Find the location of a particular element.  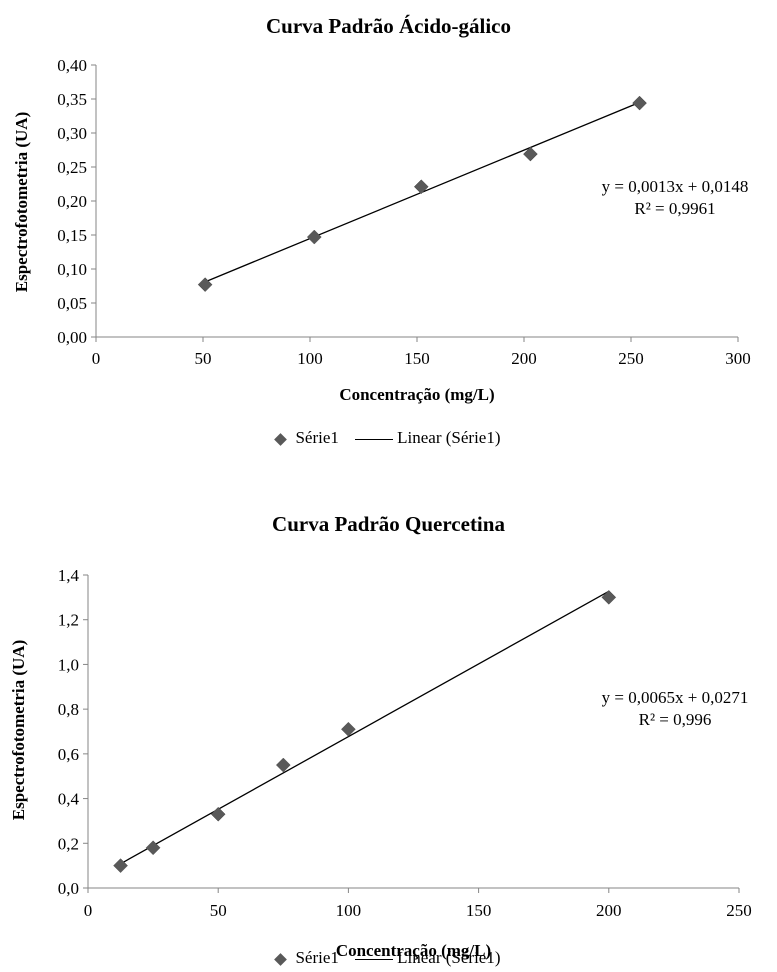

y-tick-label: 1,2 is located at coordinates (68, 620).